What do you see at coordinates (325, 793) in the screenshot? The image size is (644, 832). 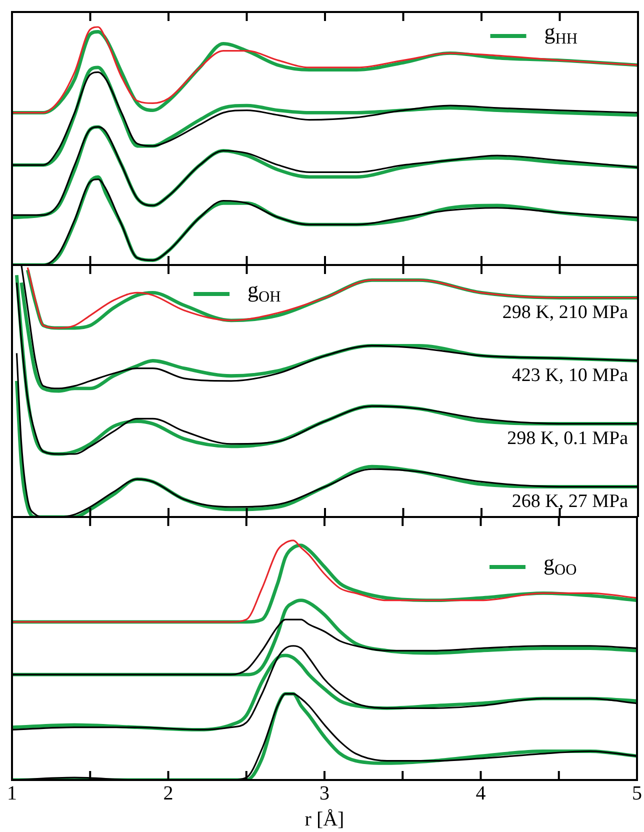 I see `x-tick-label: 3` at bounding box center [325, 793].